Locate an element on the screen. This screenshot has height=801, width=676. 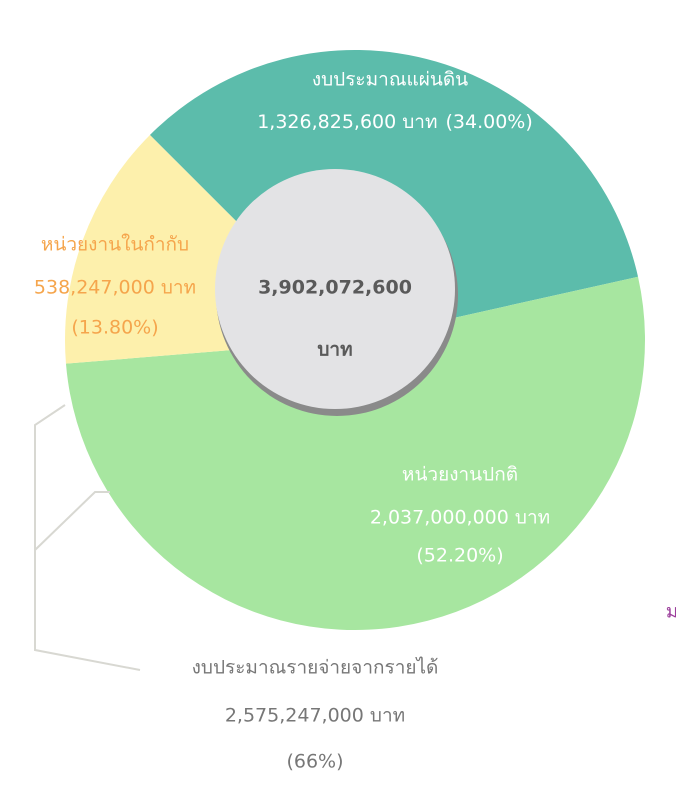
bracket is located at coordinates (87, 537).